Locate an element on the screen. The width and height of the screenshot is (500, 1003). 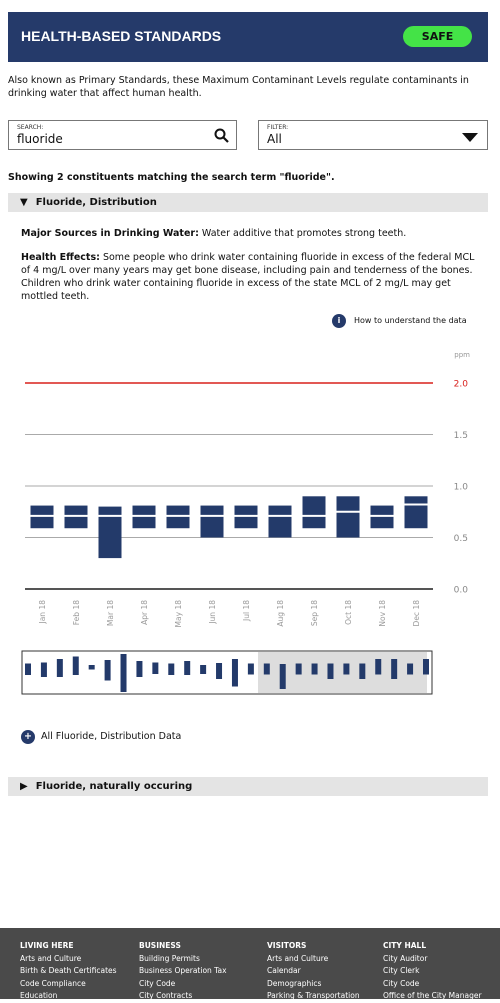
x-tick-label: Sep 18 is located at coordinates (314, 613).